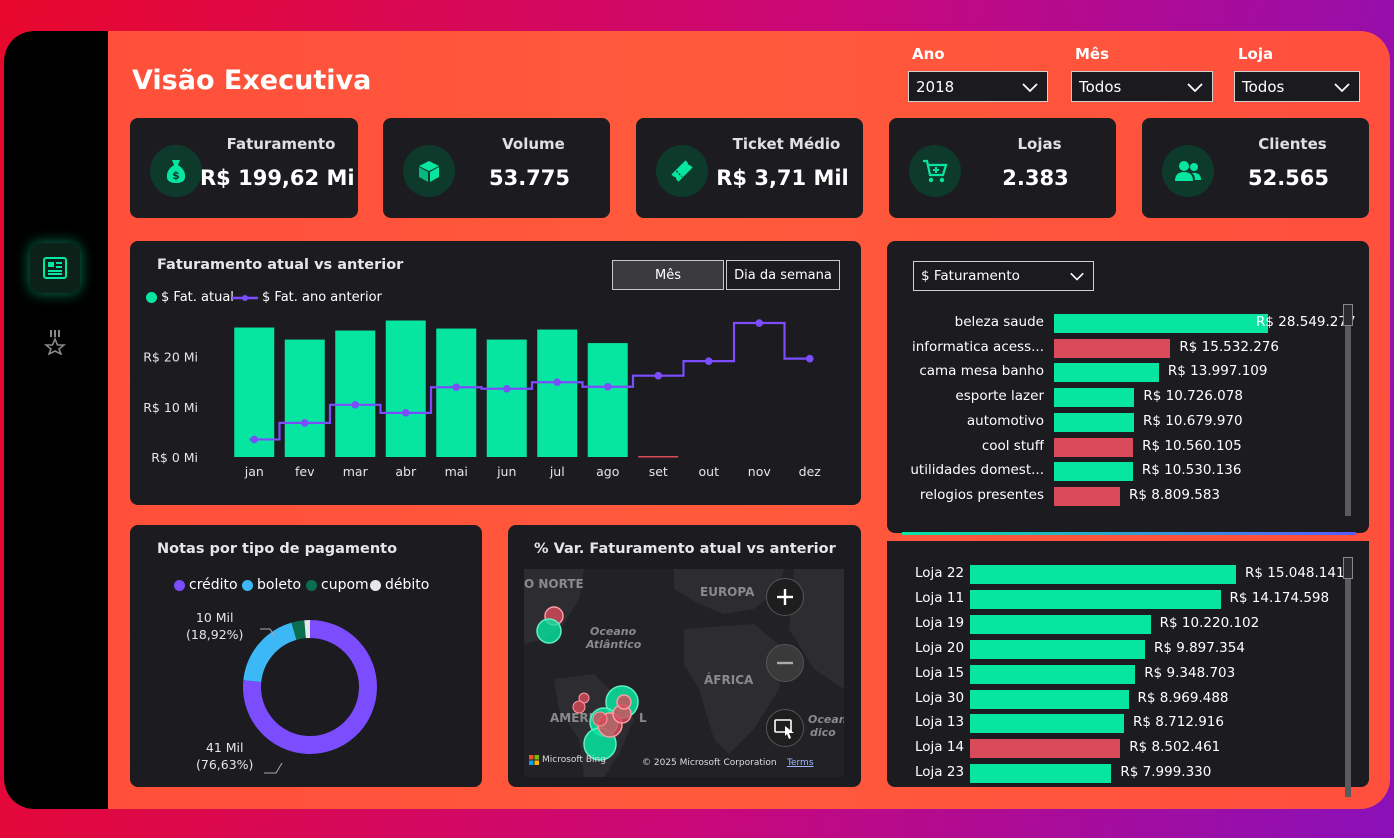 This screenshot has height=838, width=1394. I want to click on category-row: utilidades domest... R$ 10.530.136, so click(1117, 471).